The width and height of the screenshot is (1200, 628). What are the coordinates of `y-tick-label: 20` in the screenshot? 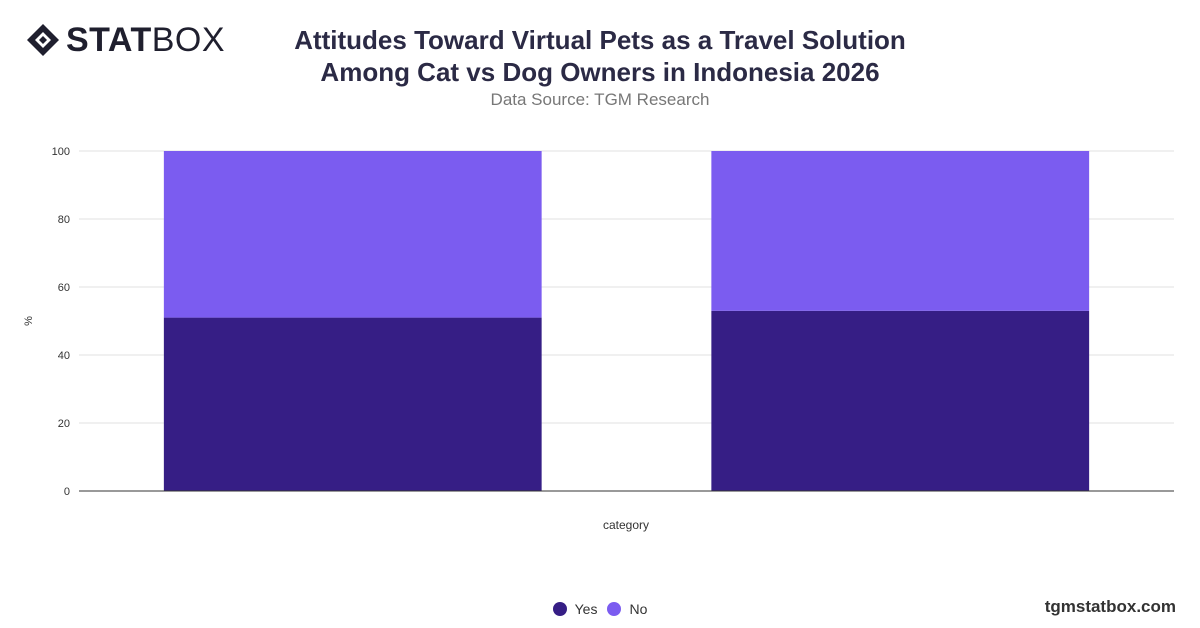 It's located at (64, 424).